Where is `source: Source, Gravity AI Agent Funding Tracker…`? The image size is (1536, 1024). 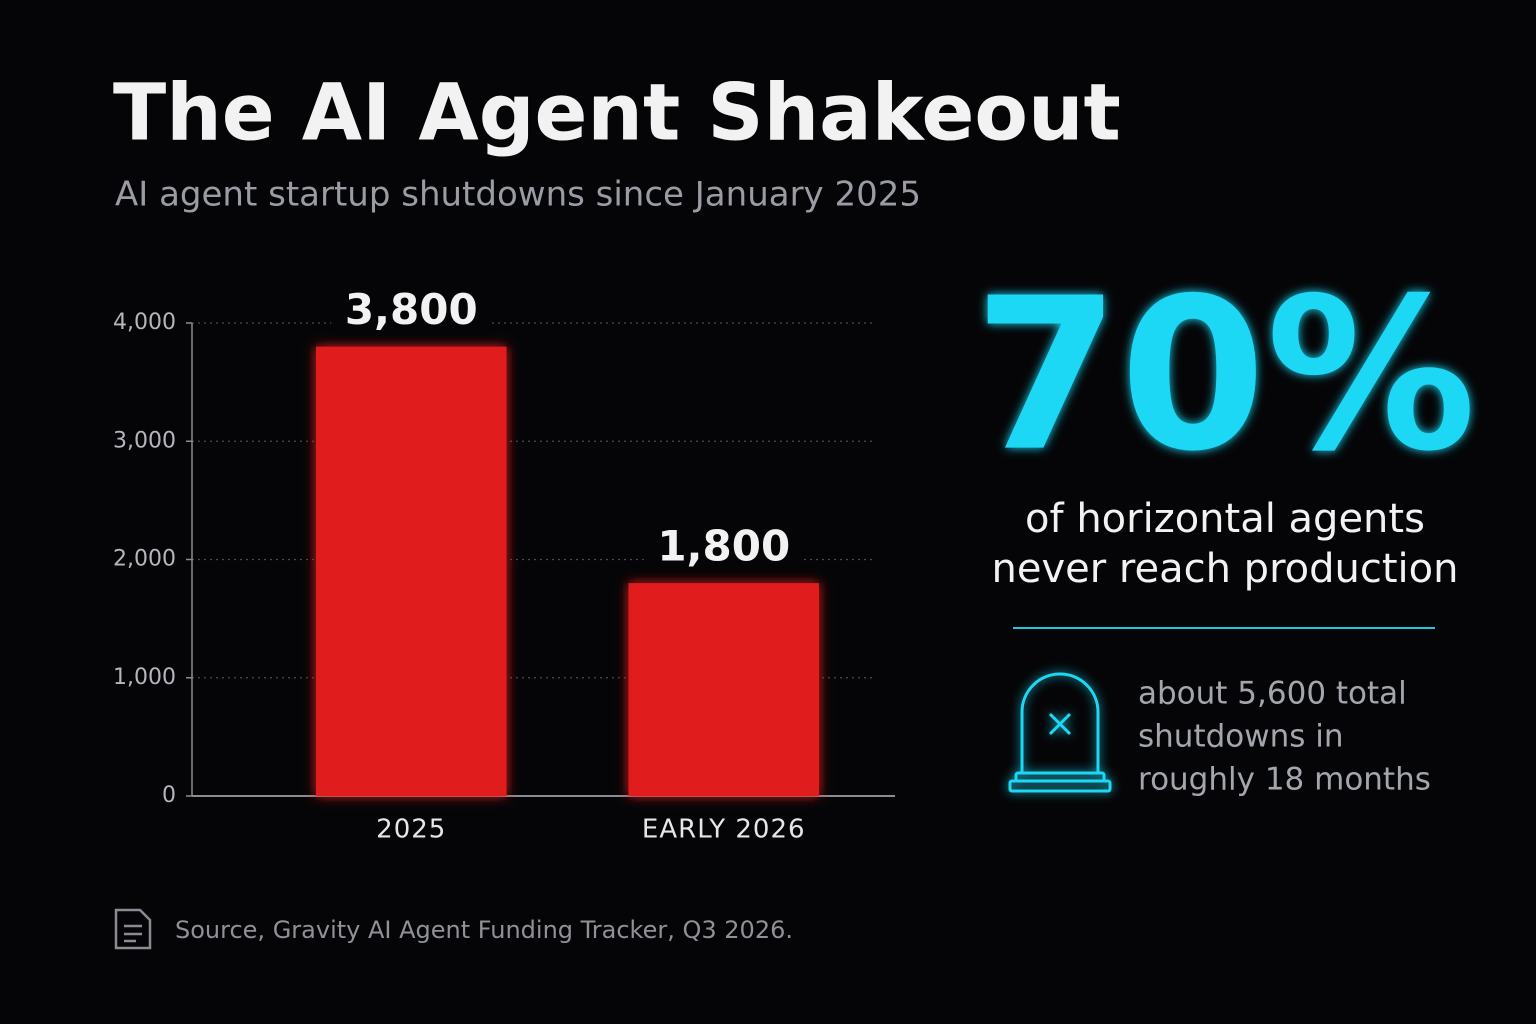 source: Source, Gravity AI Agent Funding Tracker… is located at coordinates (484, 930).